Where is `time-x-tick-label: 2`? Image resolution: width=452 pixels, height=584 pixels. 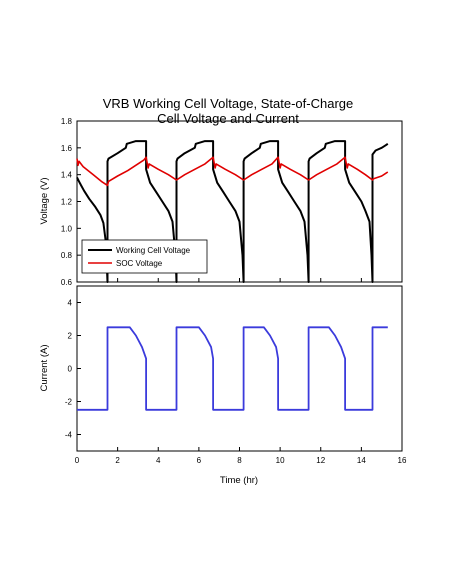 time-x-tick-label: 2 is located at coordinates (117, 460).